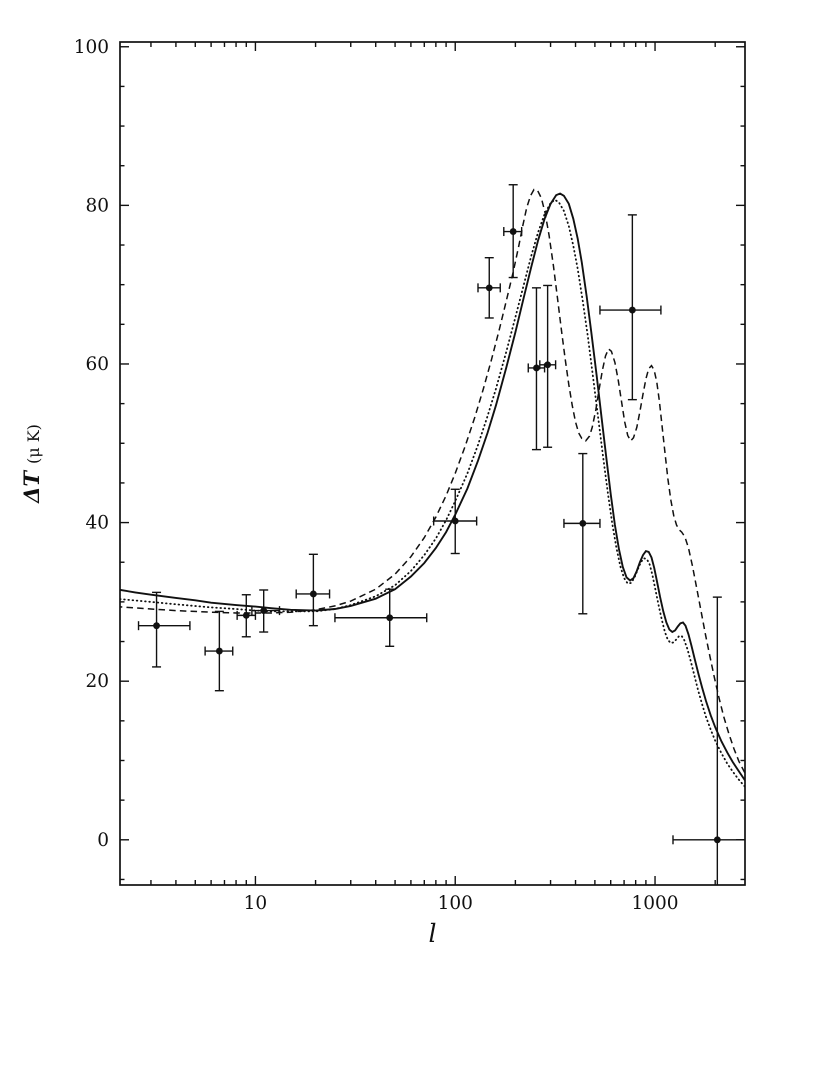  What do you see at coordinates (97, 523) in the screenshot?
I see `svg-text: 40` at bounding box center [97, 523].